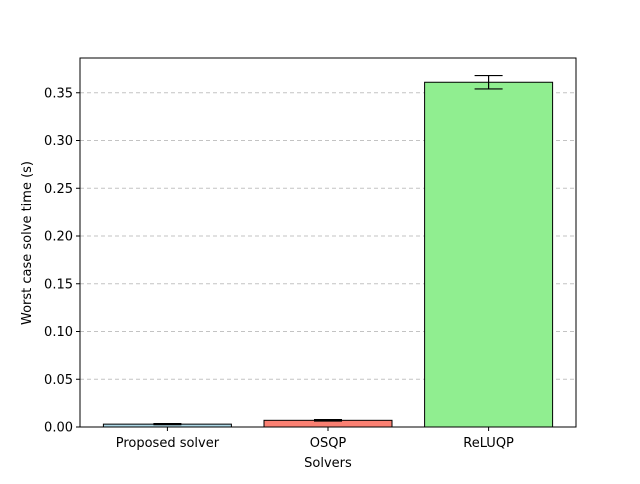 The width and height of the screenshot is (640, 484). I want to click on x-tick-label: ReLUQP, so click(488, 443).